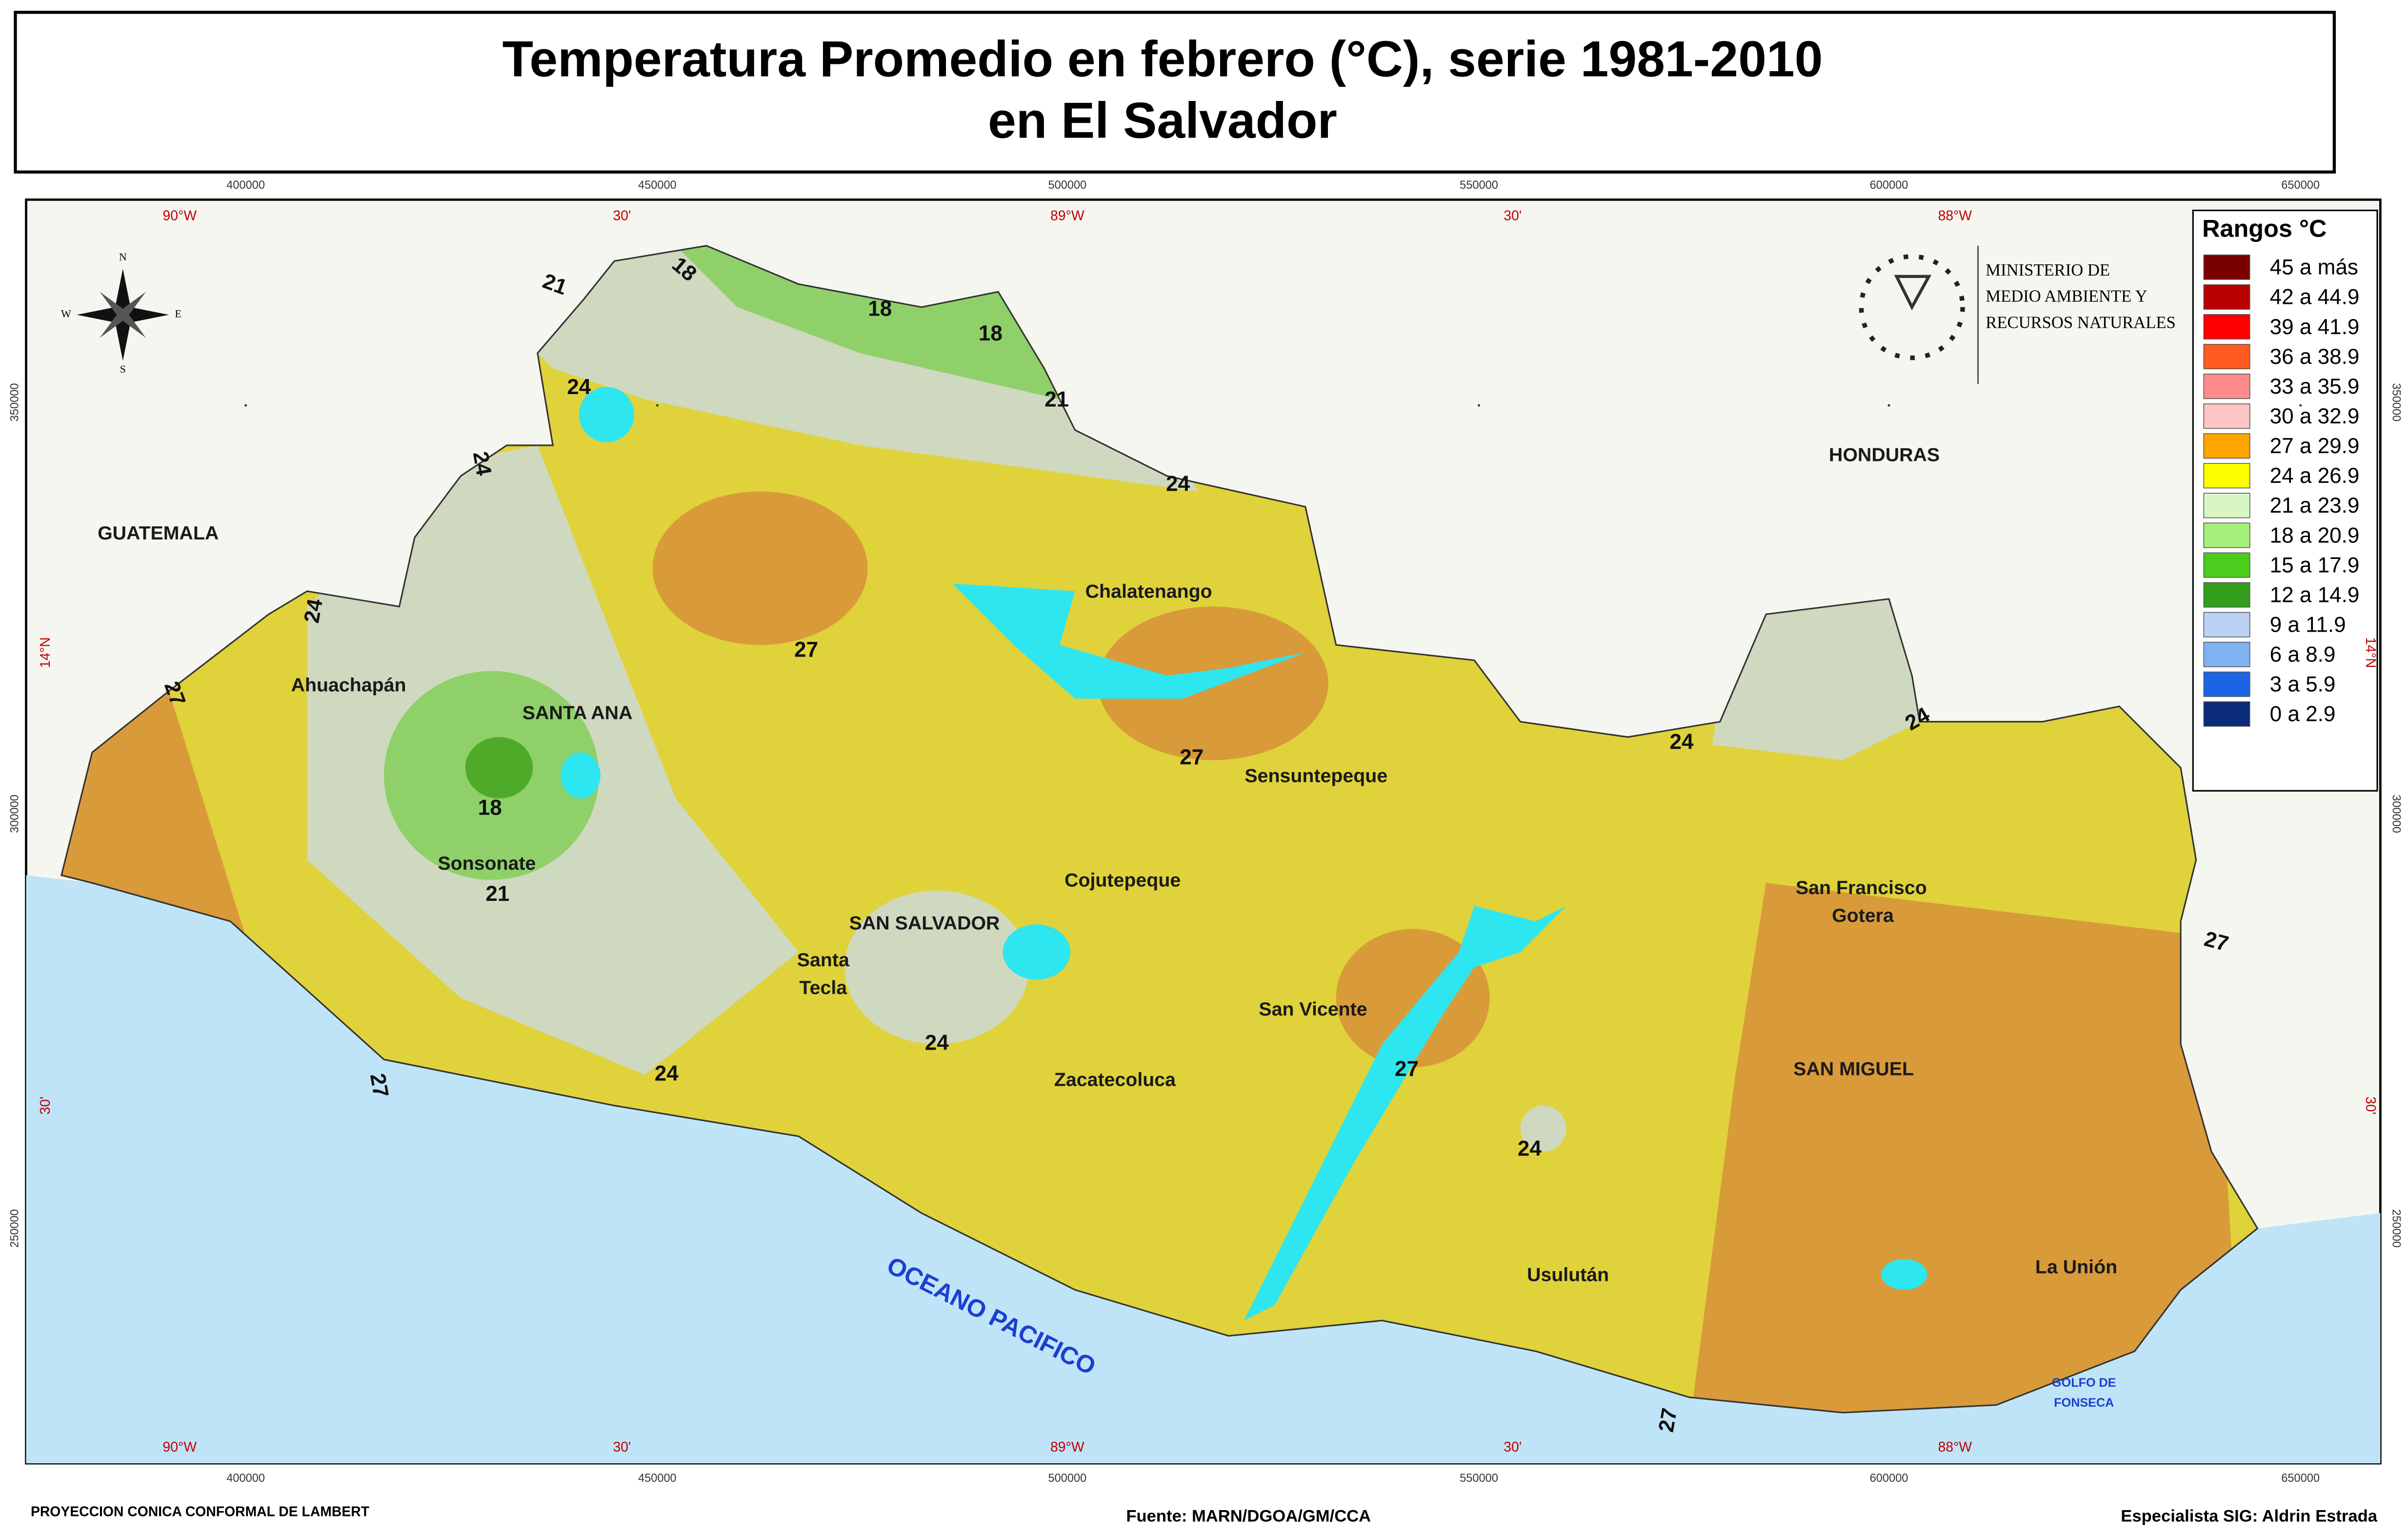 The image size is (2408, 1534). I want to click on footer-text: Especialista SIG: Aldrin Estrada, so click(2249, 1516).